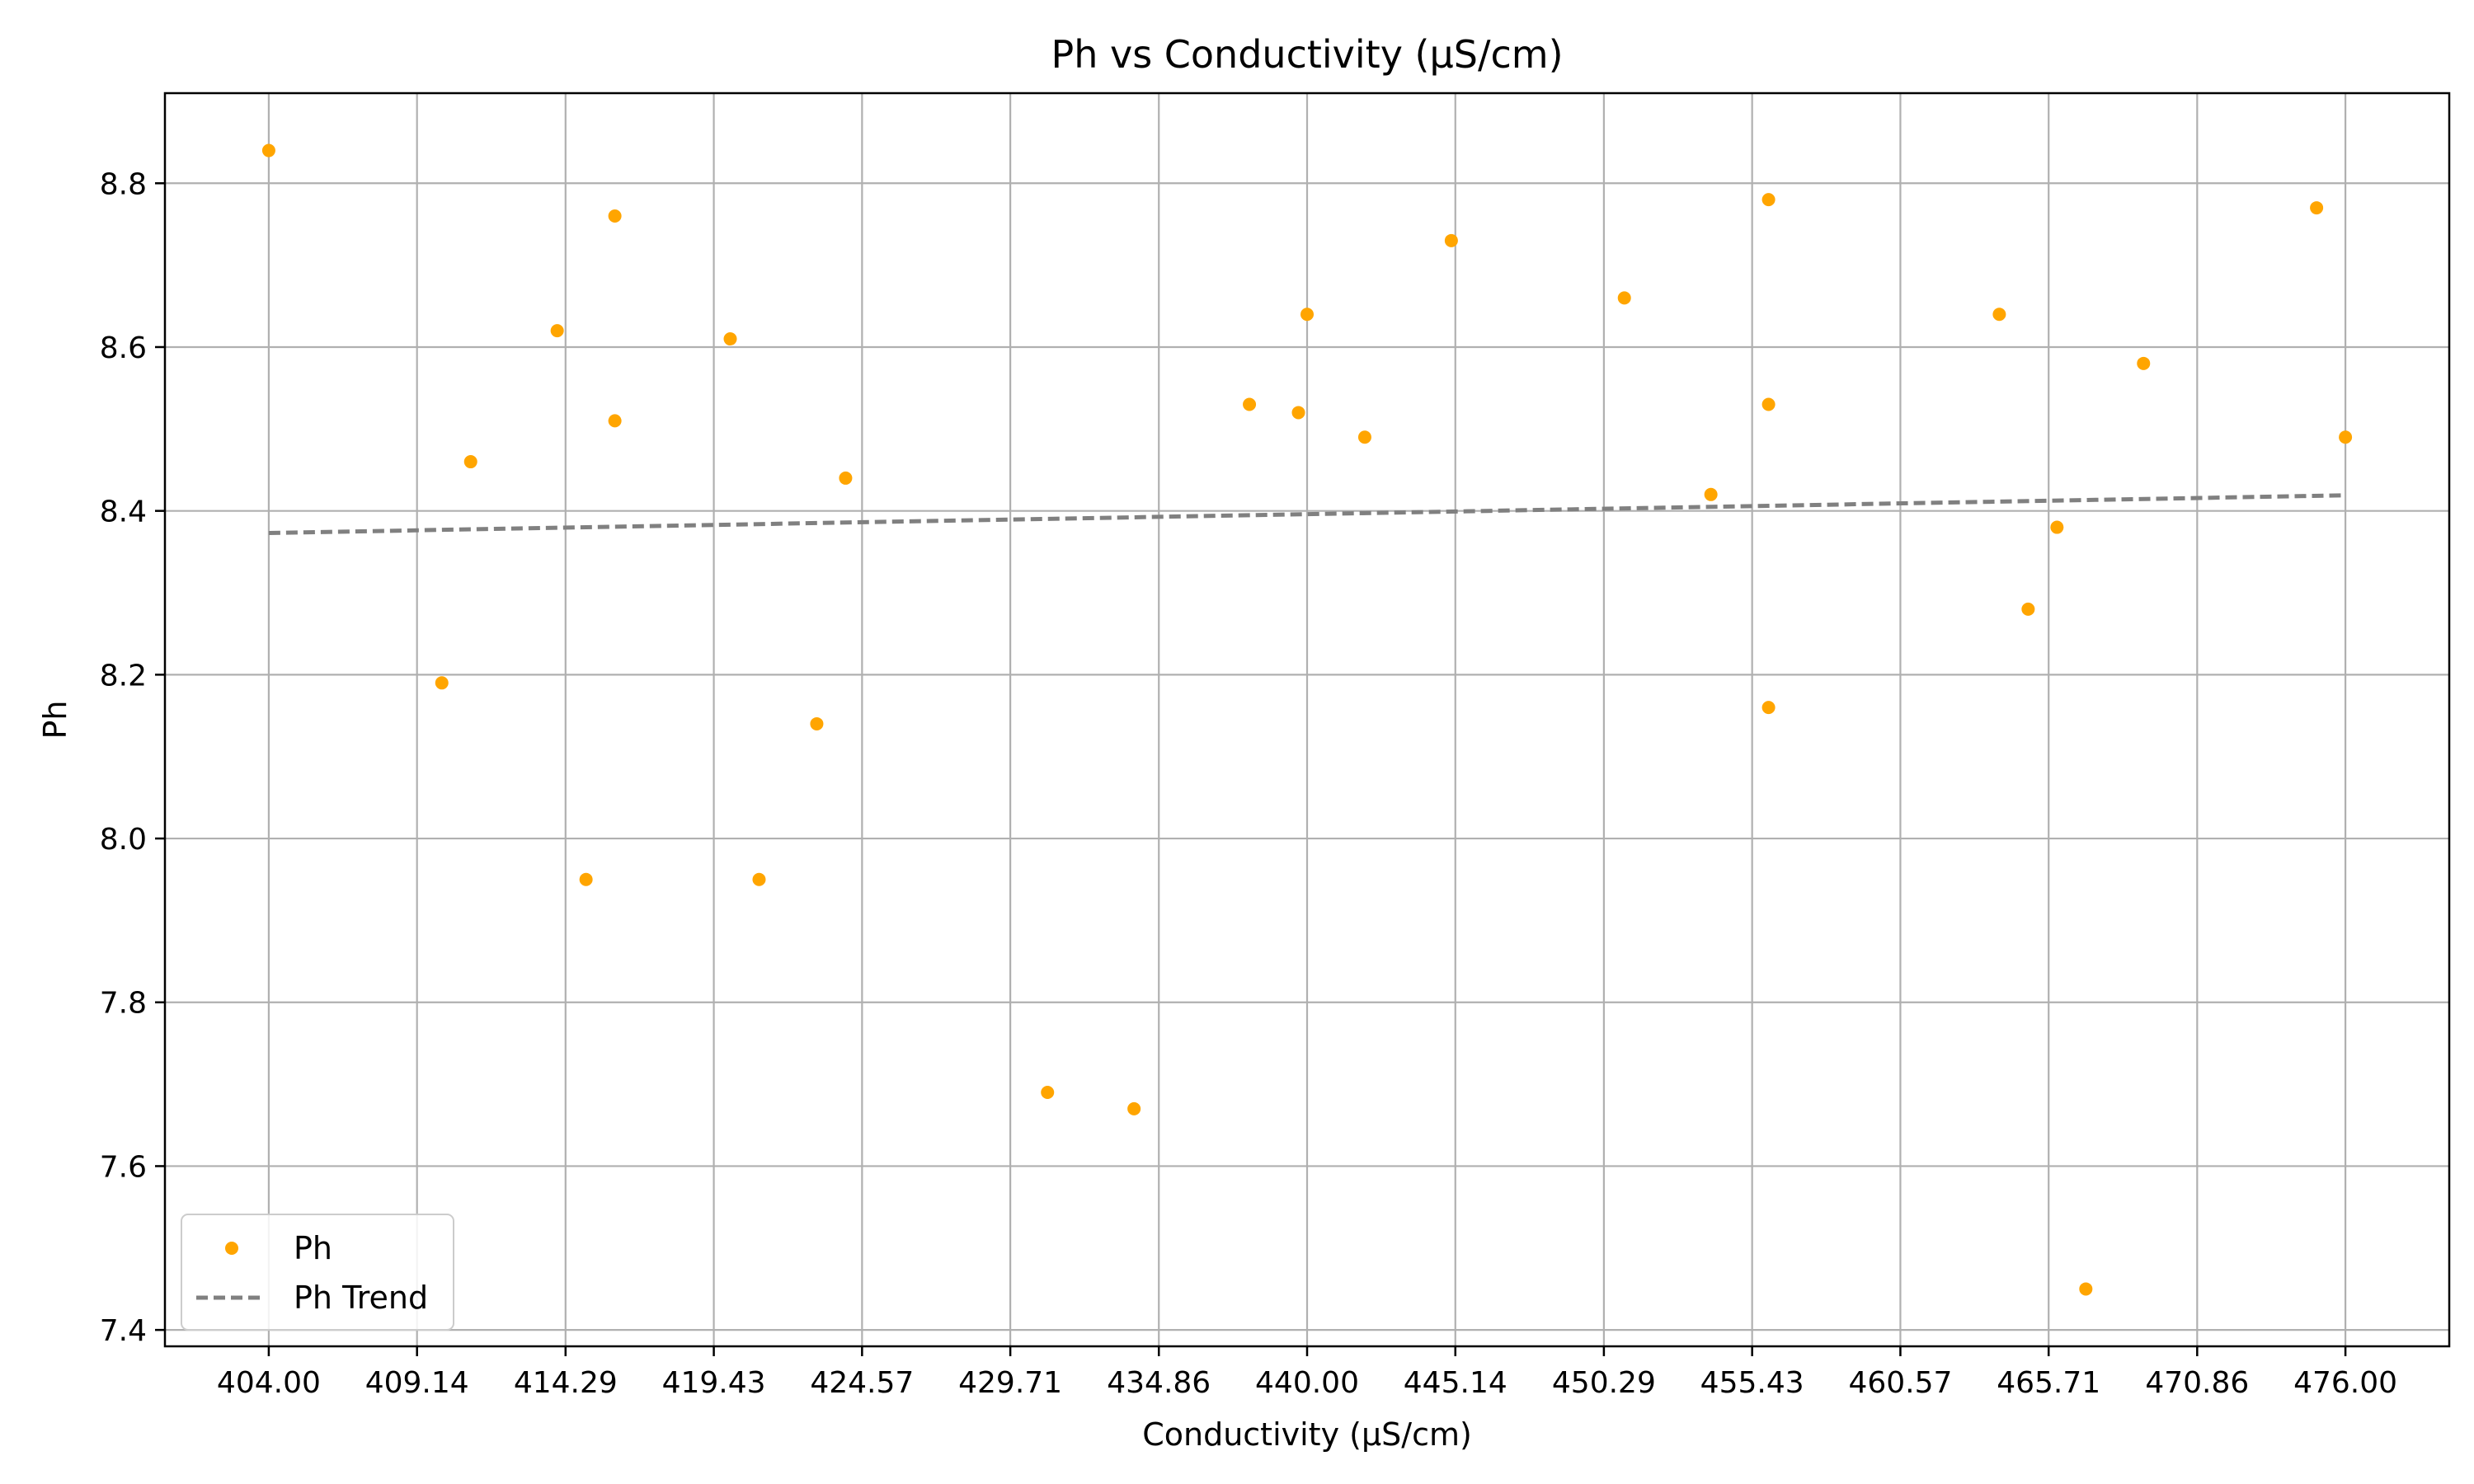  I want to click on legend-frame, so click(317, 1272).